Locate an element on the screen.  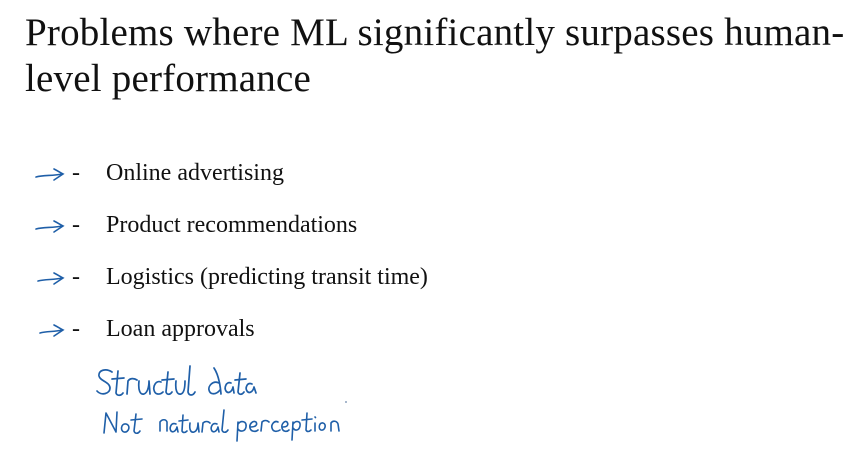
bullet-text: Product recommendations is located at coordinates (232, 225).